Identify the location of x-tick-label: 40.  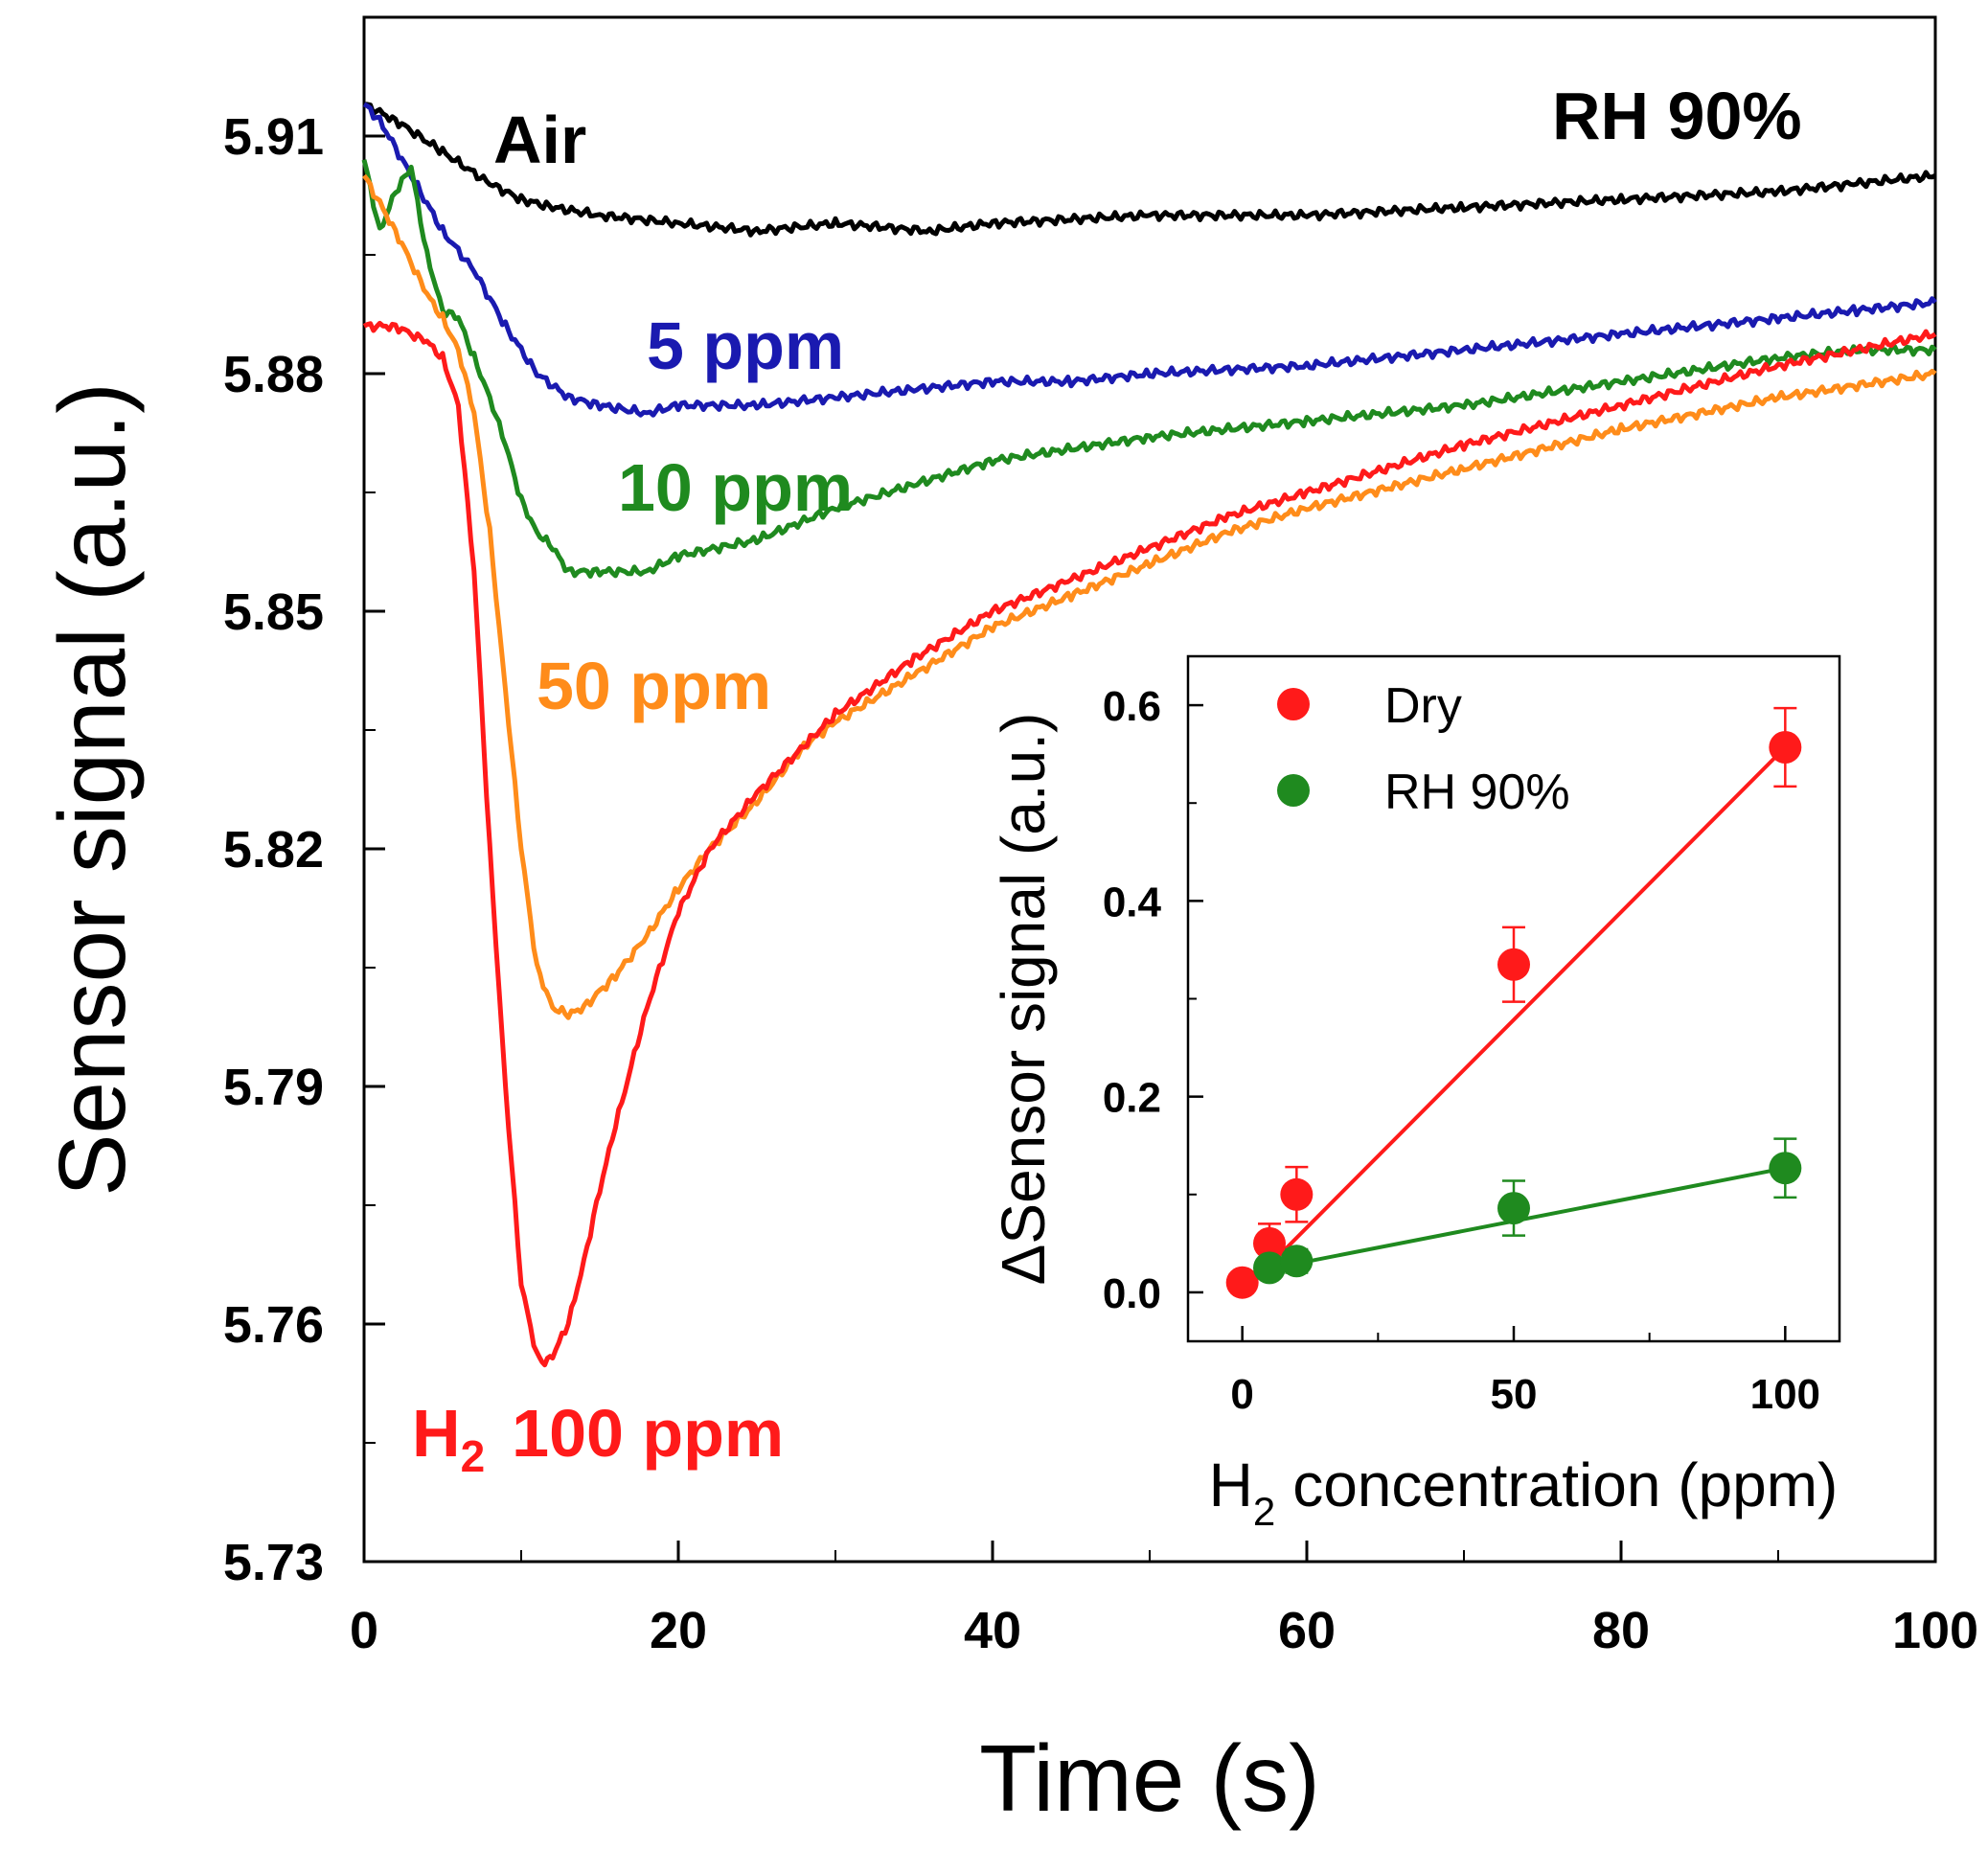
(992, 1630).